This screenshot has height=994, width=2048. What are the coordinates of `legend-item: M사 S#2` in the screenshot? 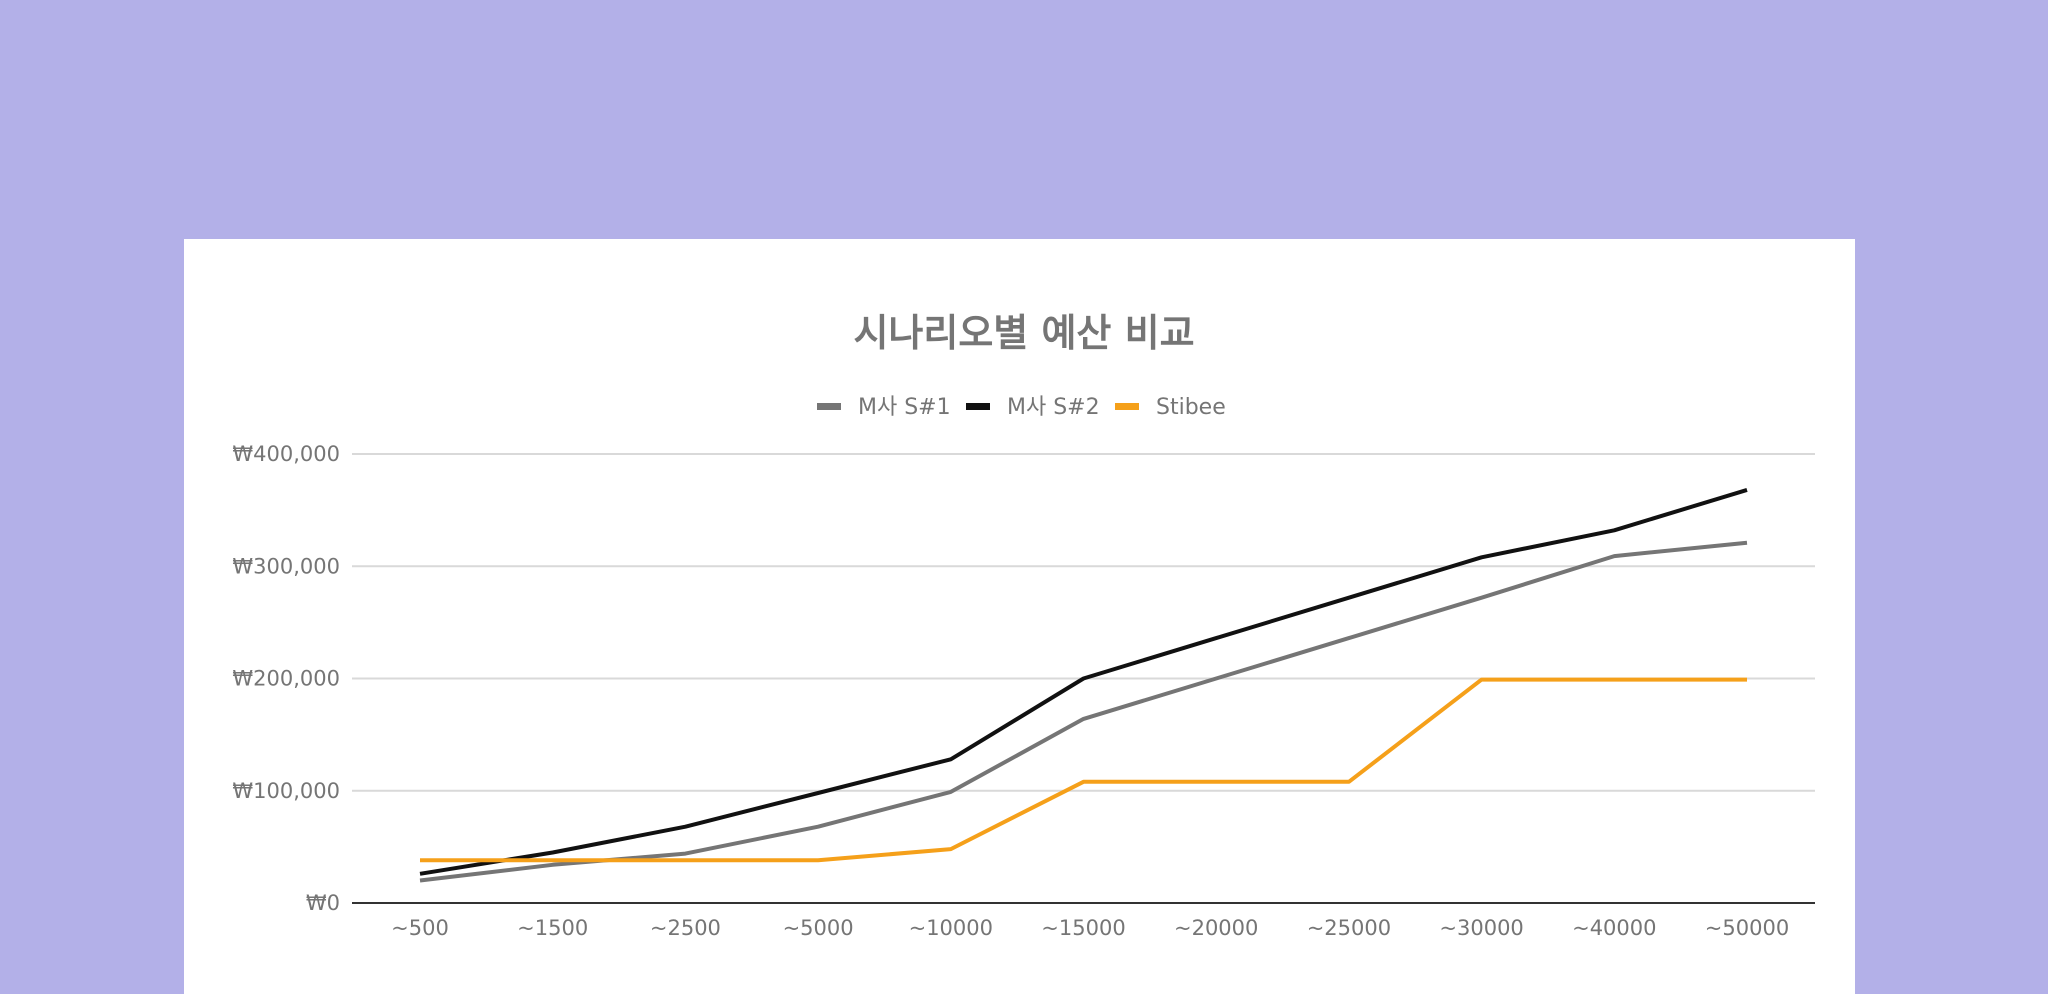 It's located at (1033, 407).